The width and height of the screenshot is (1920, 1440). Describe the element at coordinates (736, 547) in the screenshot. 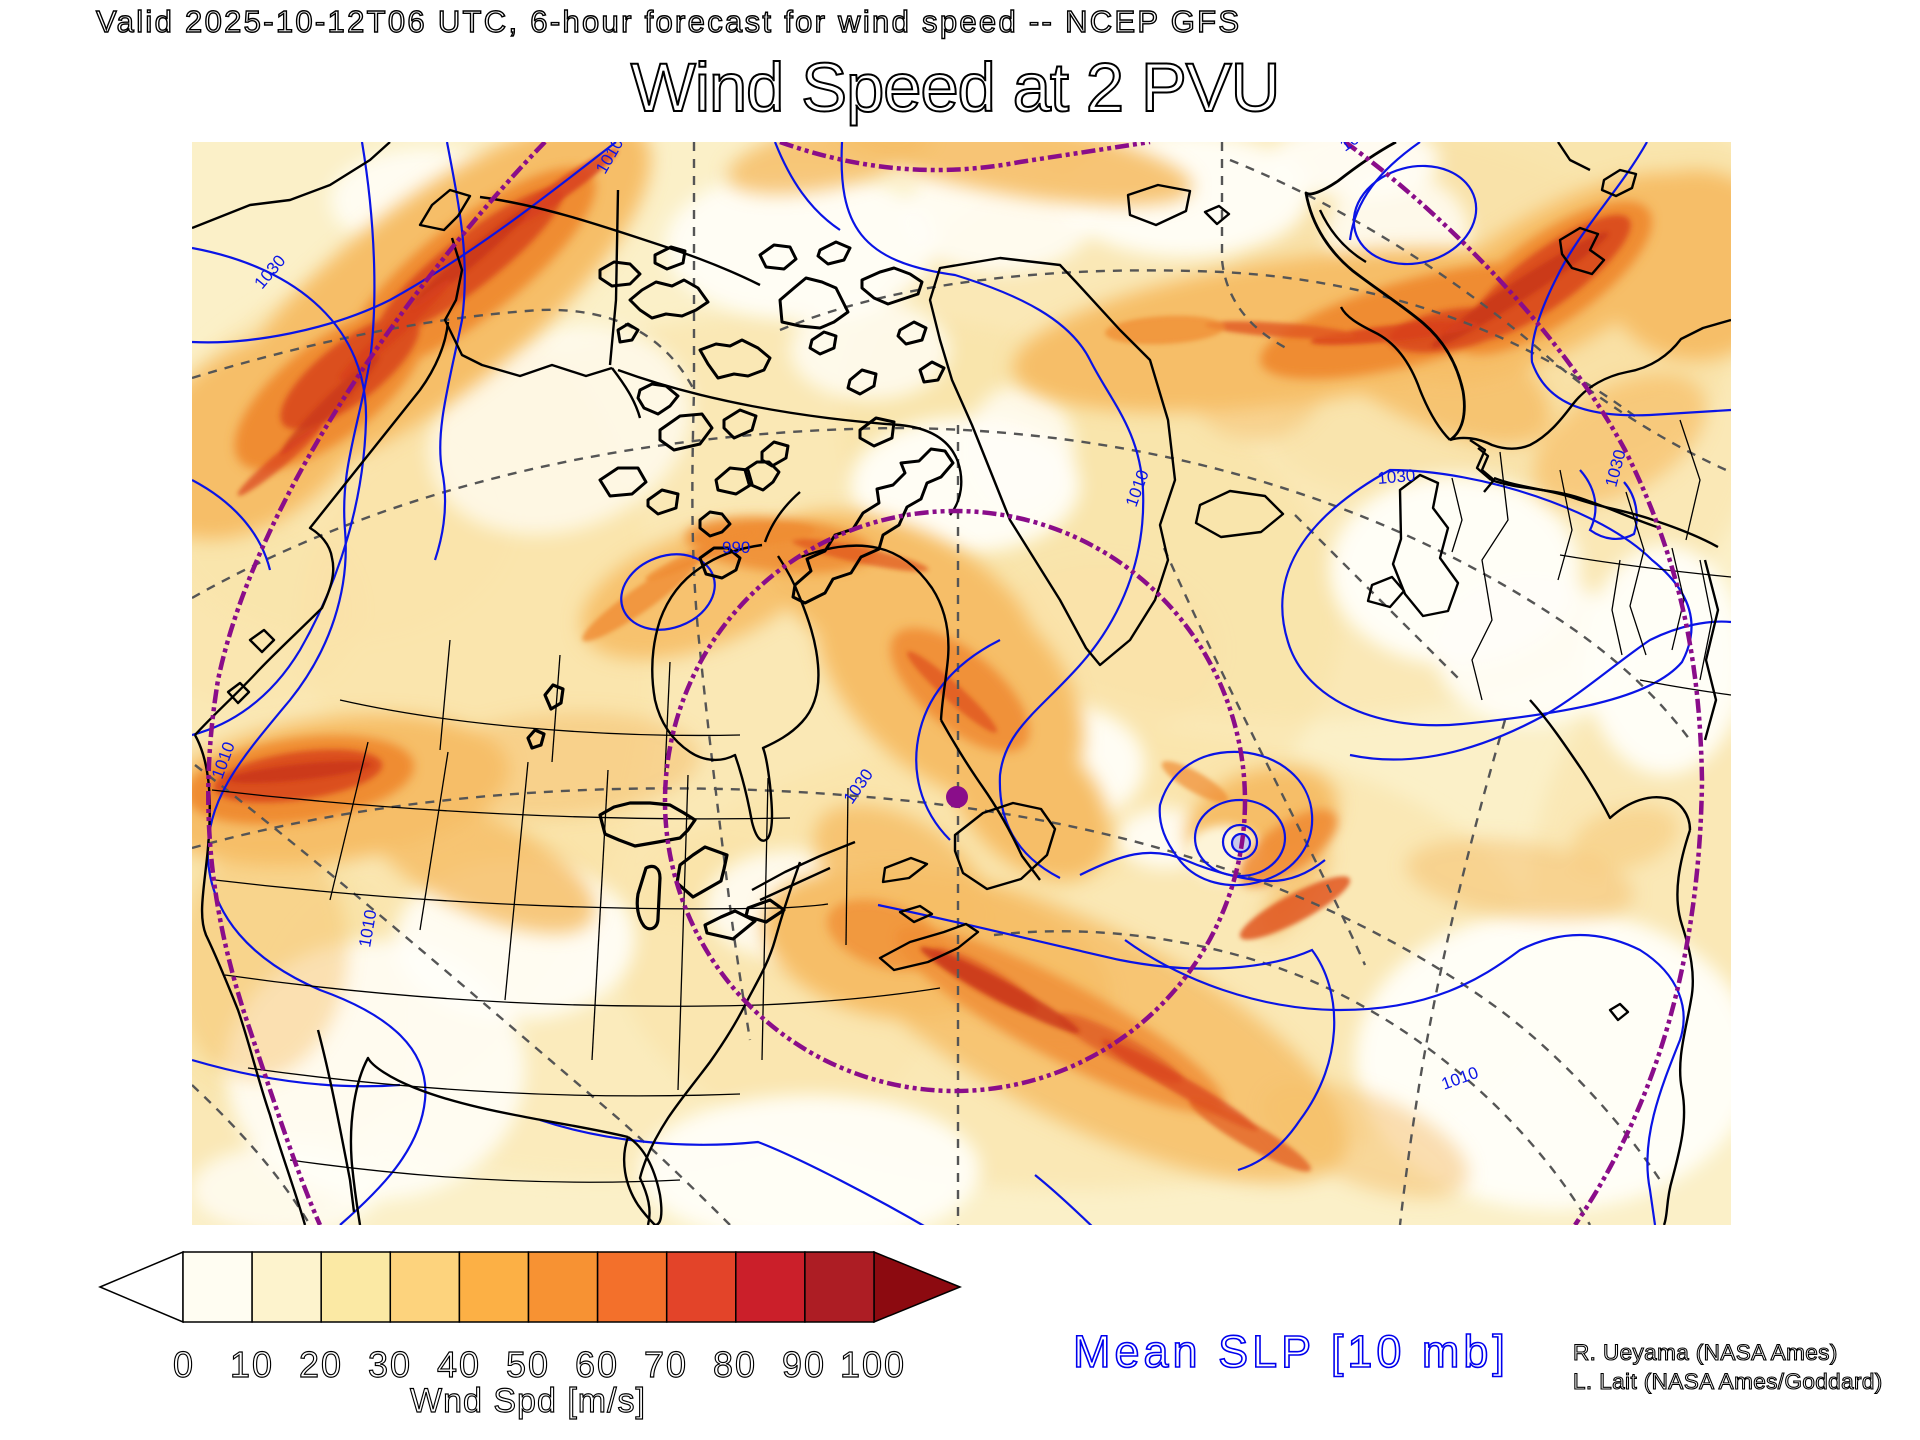

I see `svg-text: 990` at that location.